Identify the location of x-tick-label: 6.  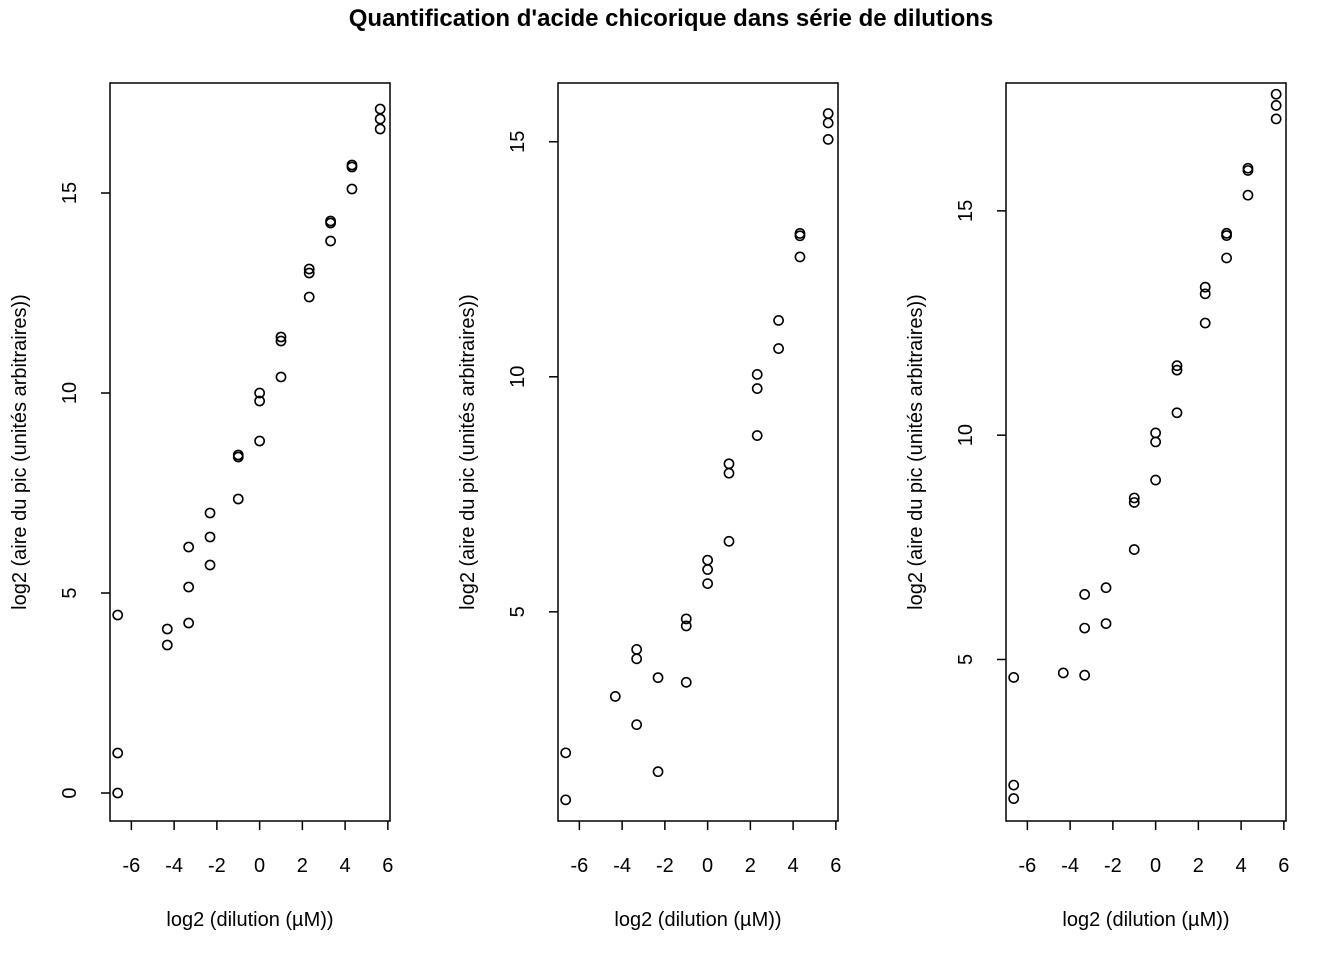
(387, 866).